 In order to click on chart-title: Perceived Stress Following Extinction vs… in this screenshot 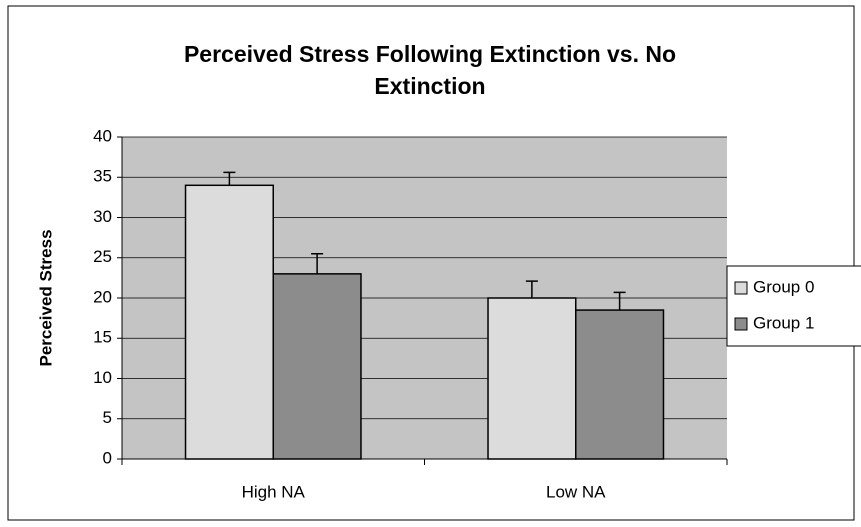, I will do `click(430, 70)`.